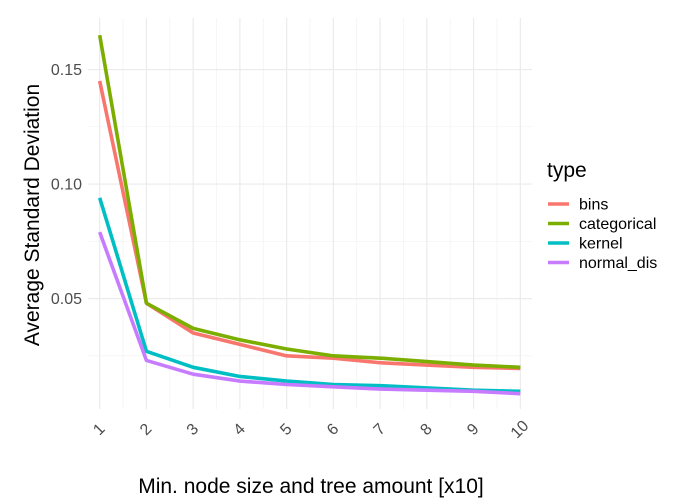 Image resolution: width=700 pixels, height=500 pixels. What do you see at coordinates (66, 70) in the screenshot?
I see `y-tick-label: 0.15` at bounding box center [66, 70].